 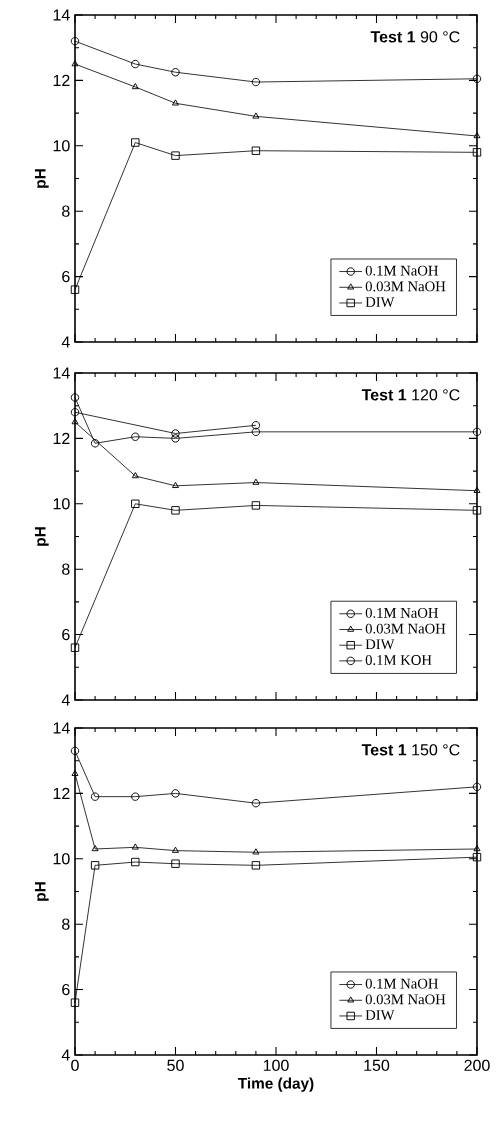 I want to click on text: Test 1 150 °C, so click(x=410, y=750).